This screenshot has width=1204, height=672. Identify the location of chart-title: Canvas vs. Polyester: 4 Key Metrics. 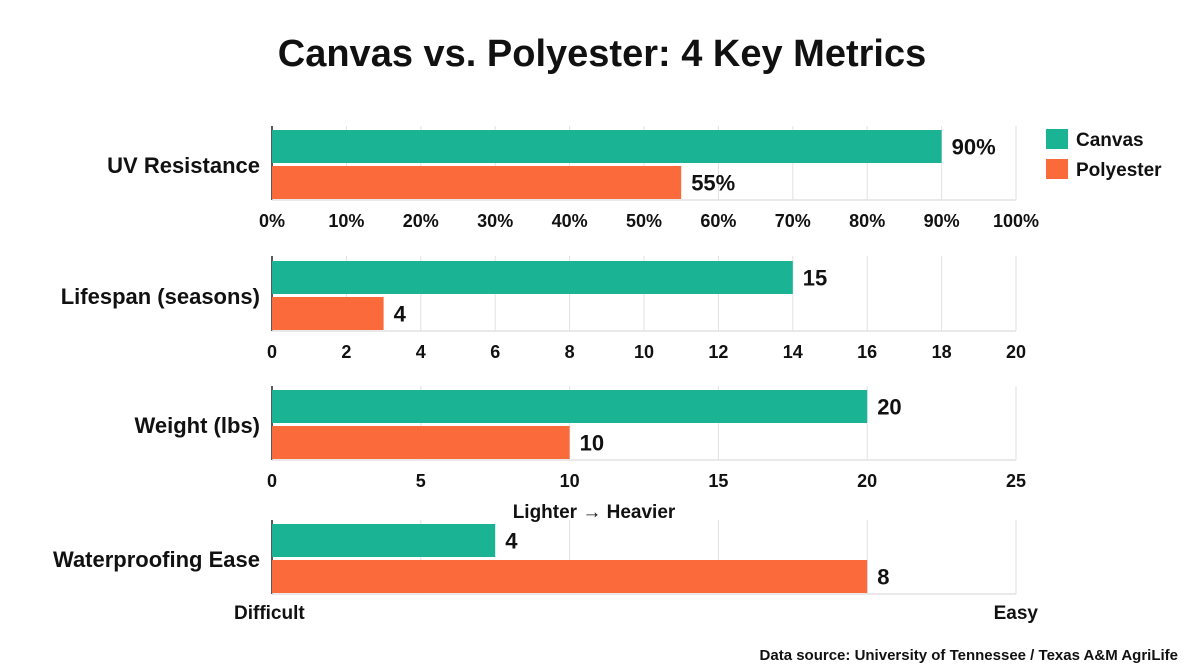
(602, 54).